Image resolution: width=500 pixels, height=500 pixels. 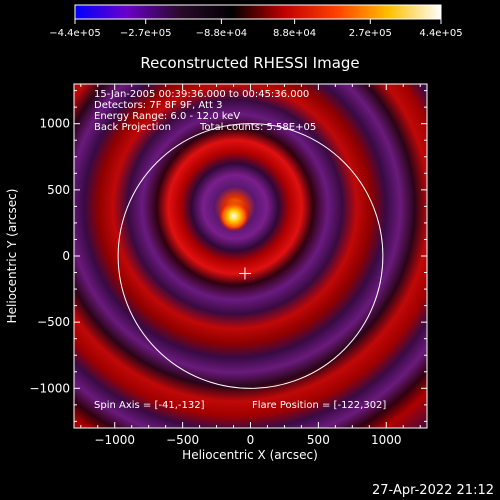 What do you see at coordinates (294, 33) in the screenshot?
I see `colorbar-tick-label: 8.8e+04` at bounding box center [294, 33].